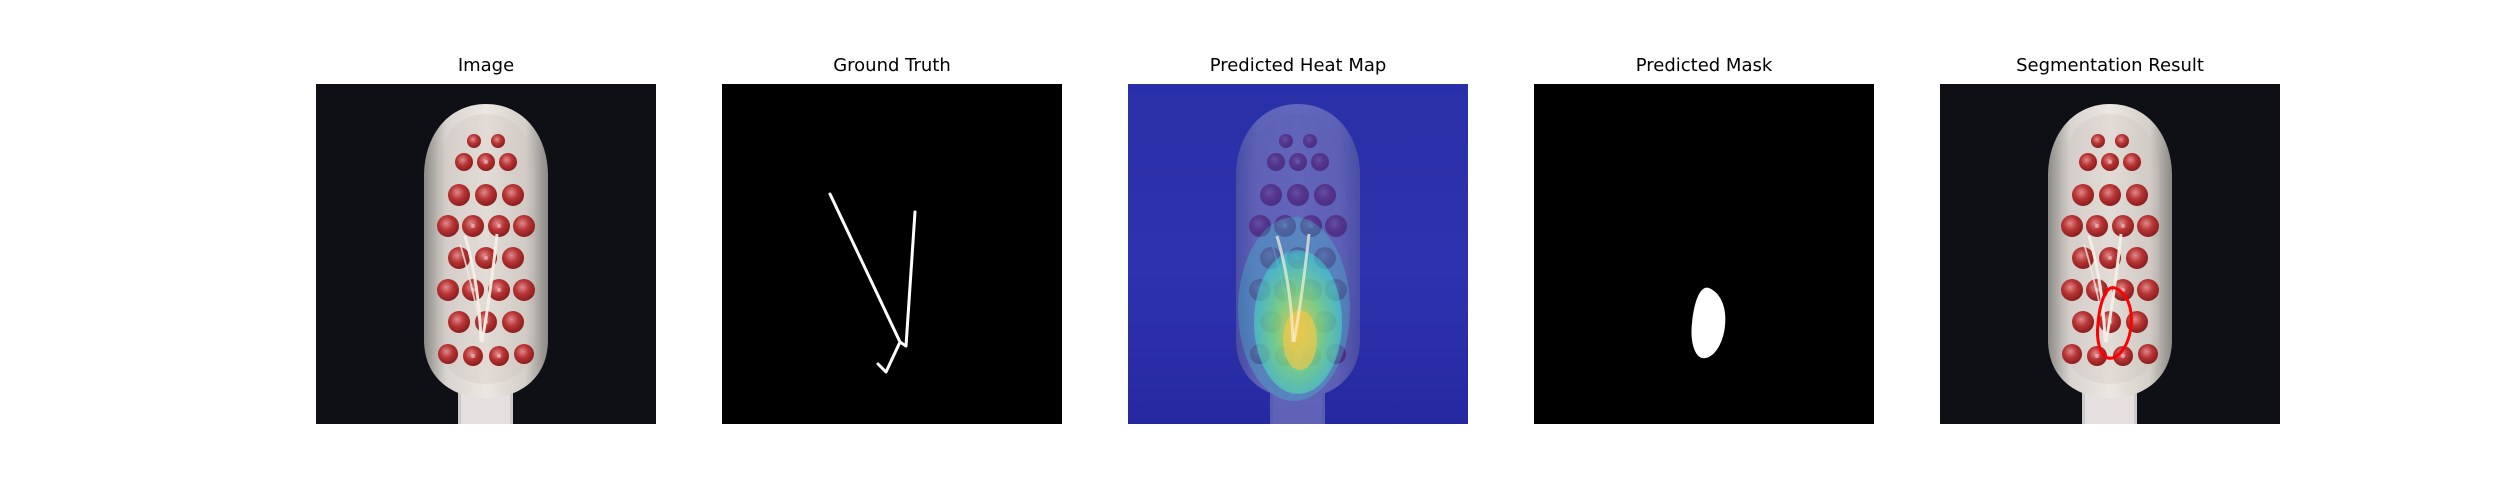 The width and height of the screenshot is (2500, 500). Describe the element at coordinates (1298, 254) in the screenshot. I see `predicted-heatmap` at that location.